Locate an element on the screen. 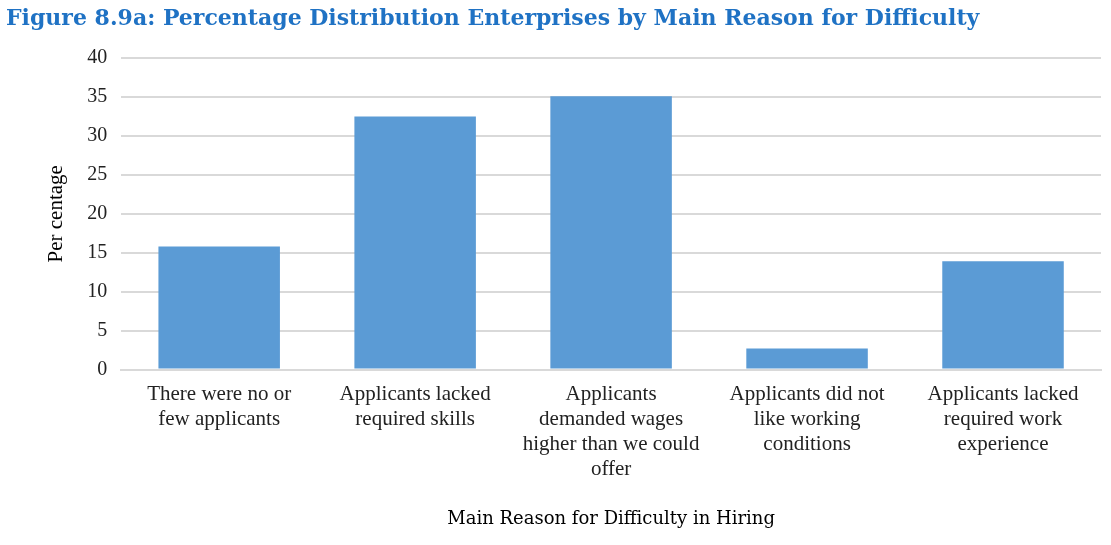 This screenshot has width=1111, height=545. y-tick-label: 30 is located at coordinates (97, 134).